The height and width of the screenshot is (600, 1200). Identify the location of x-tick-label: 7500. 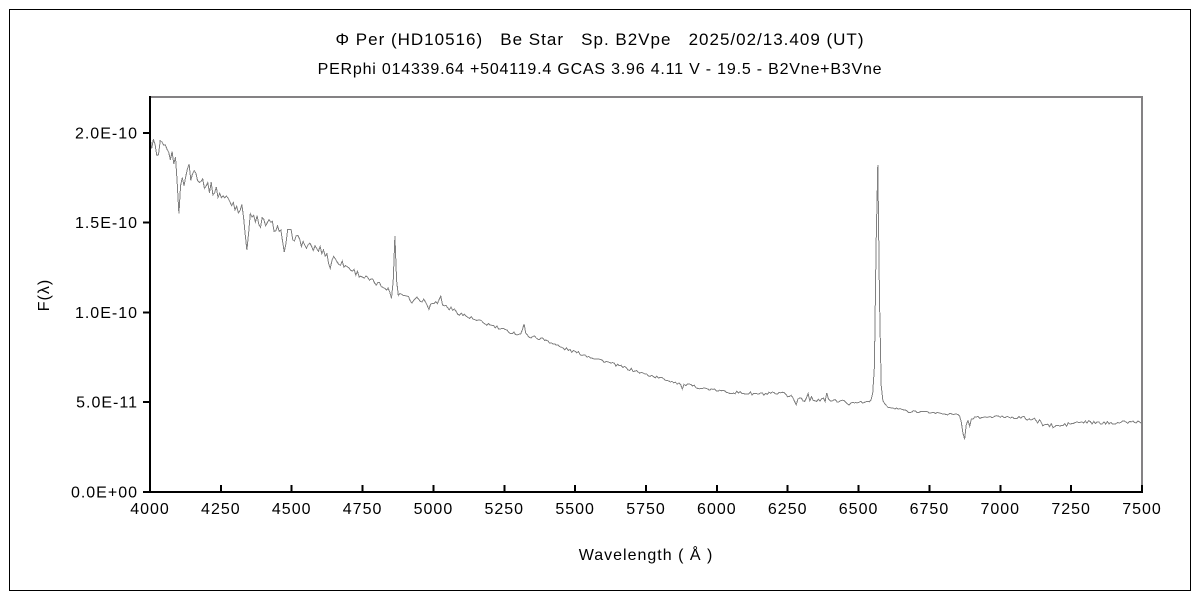
(1142, 509).